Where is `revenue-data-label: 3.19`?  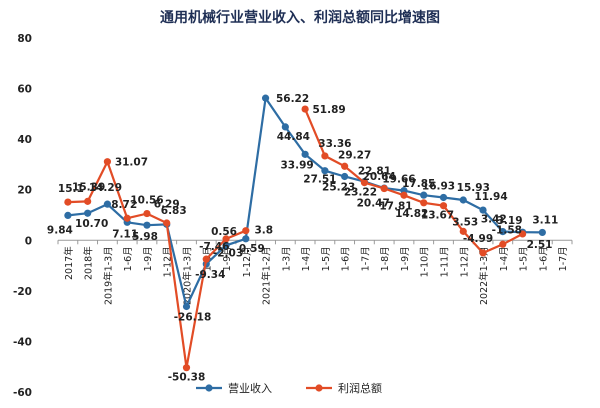 revenue-data-label: 3.19 is located at coordinates (510, 221).